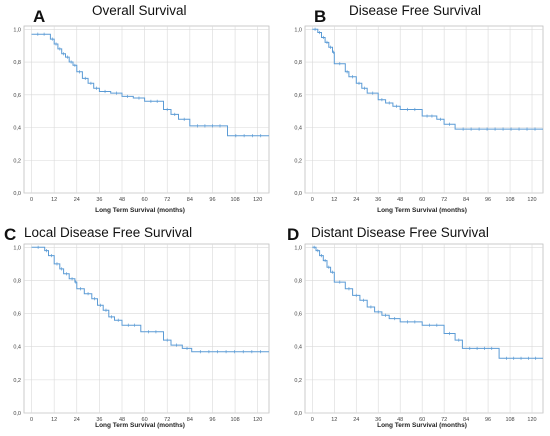 The height and width of the screenshot is (436, 550). I want to click on panel-letter: C, so click(10, 234).